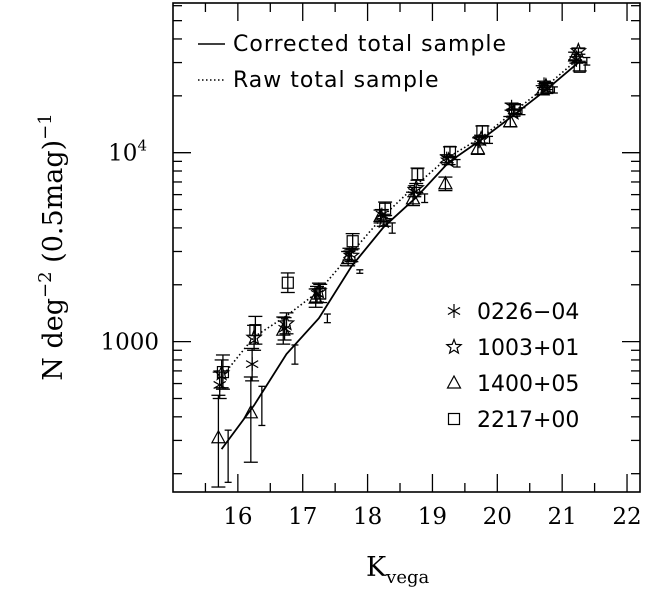 Image resolution: width=664 pixels, height=591 pixels. I want to click on x-axis-label-main: K, so click(376, 567).